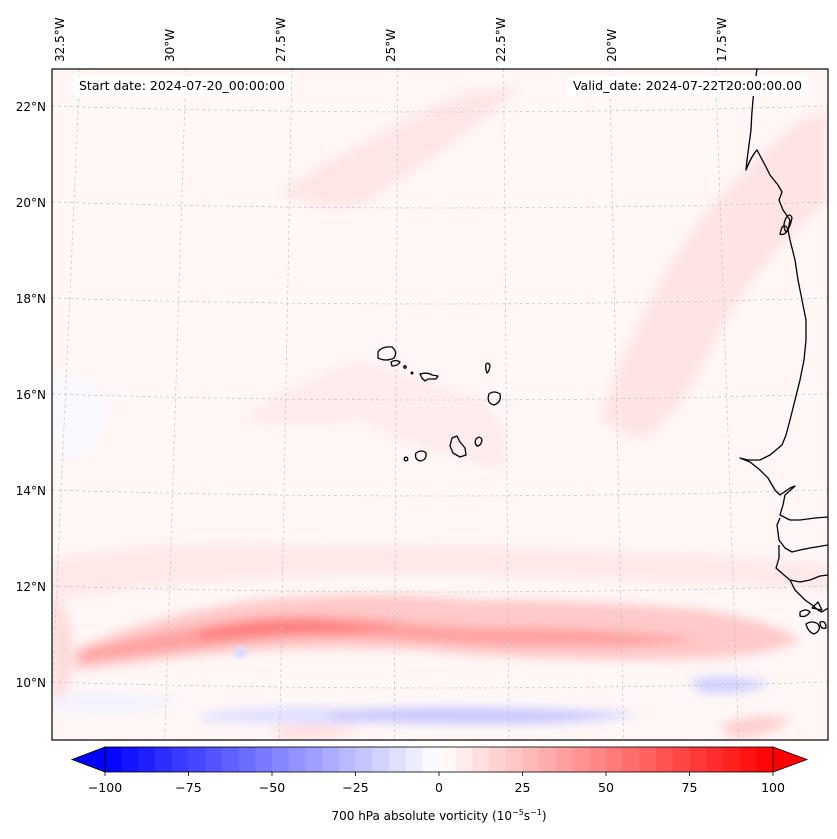 Image resolution: width=837 pixels, height=839 pixels. What do you see at coordinates (405, 367) in the screenshot?
I see `coastline-island-santa-luzia` at bounding box center [405, 367].